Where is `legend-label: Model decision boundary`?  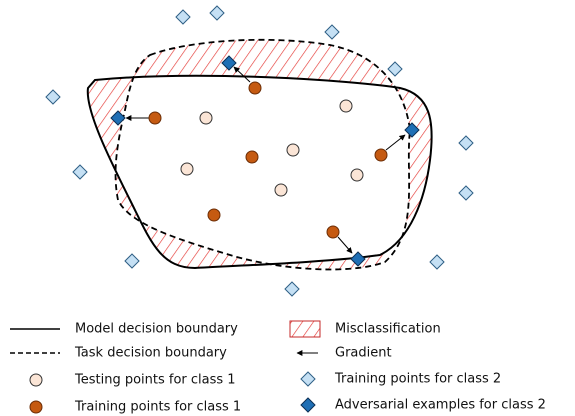
legend-label: Model decision boundary is located at coordinates (156, 329).